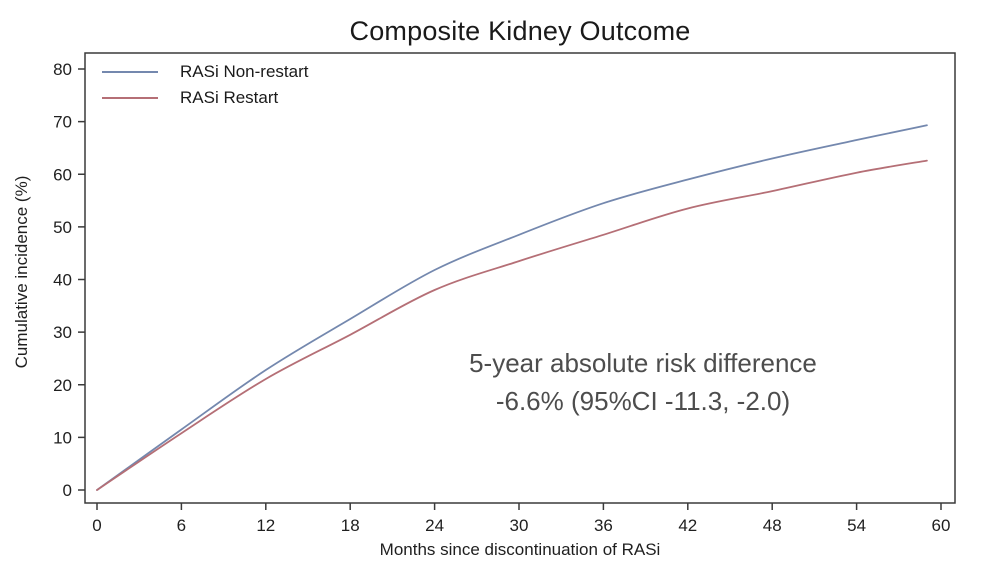  I want to click on legend: RASi Non-restart RASi Restart, so click(205, 85).